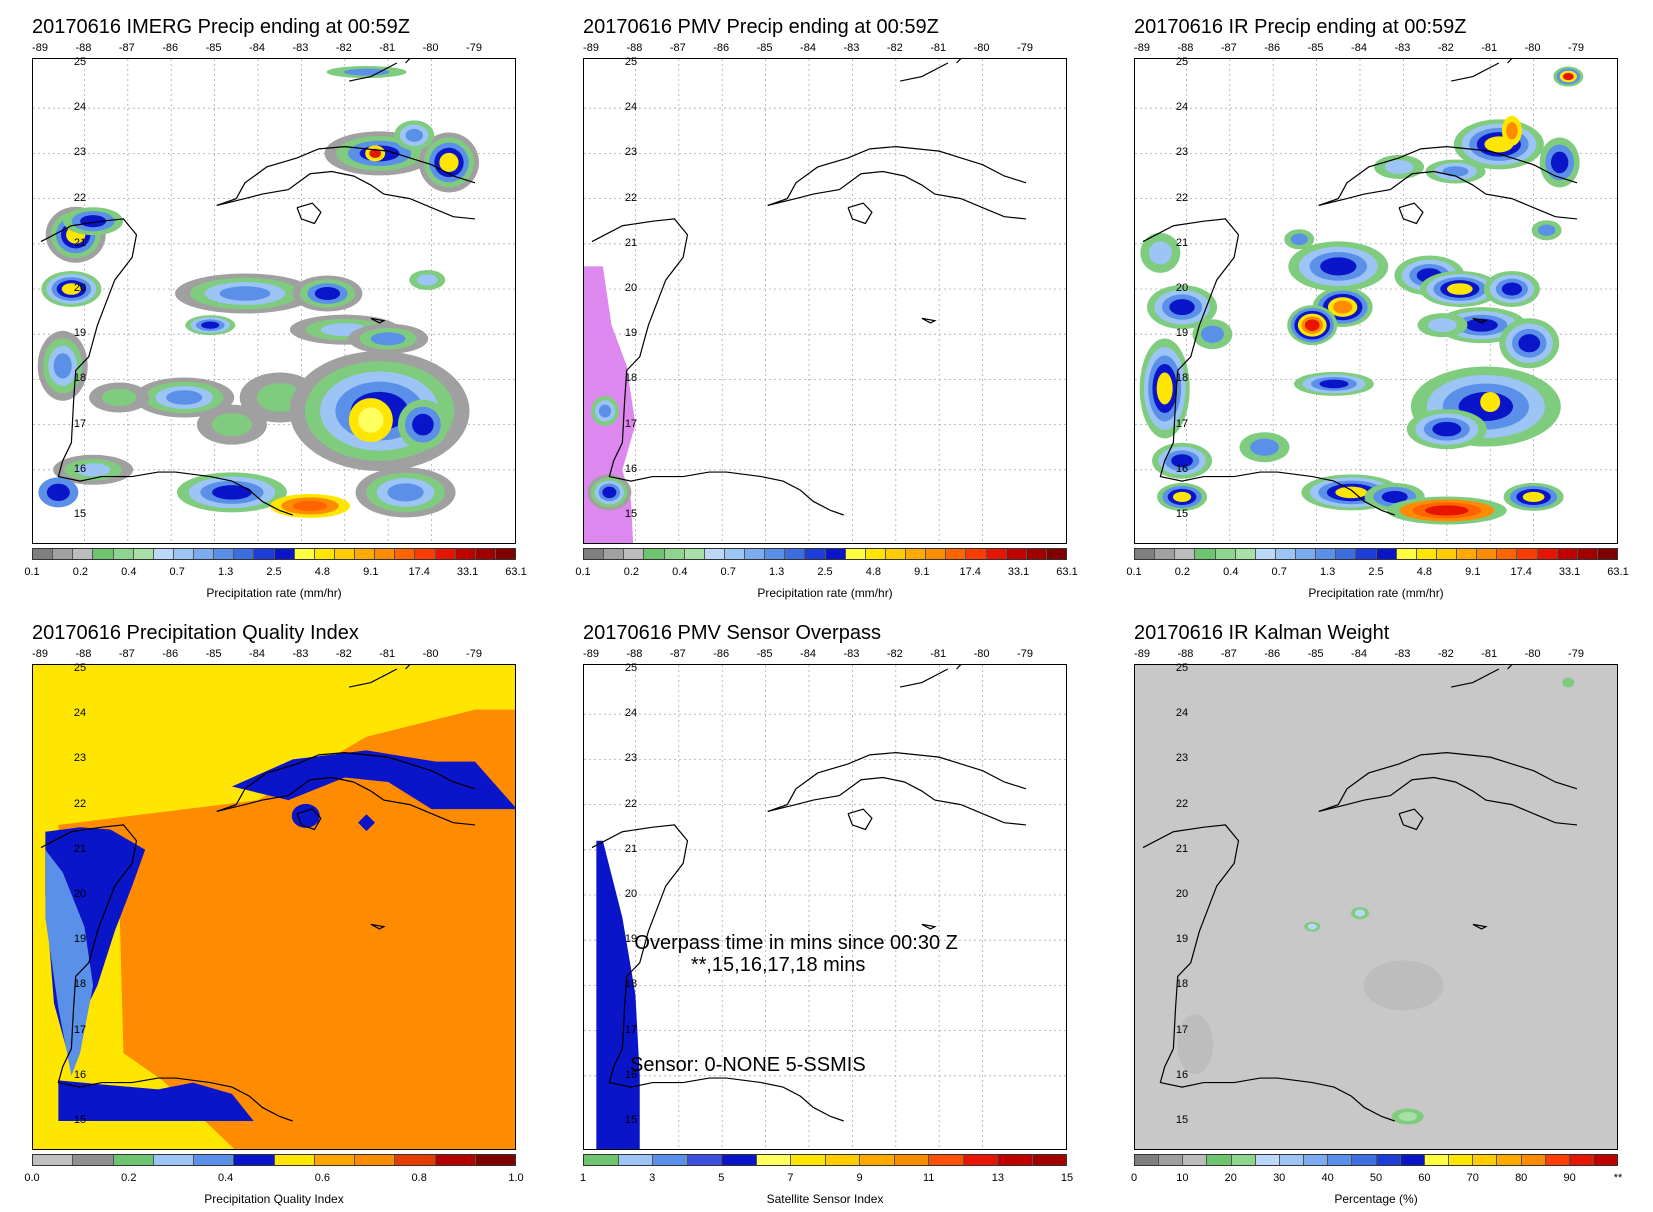 This screenshot has width=1653, height=1212. I want to click on colorbar-tick-label: 9, so click(859, 1178).